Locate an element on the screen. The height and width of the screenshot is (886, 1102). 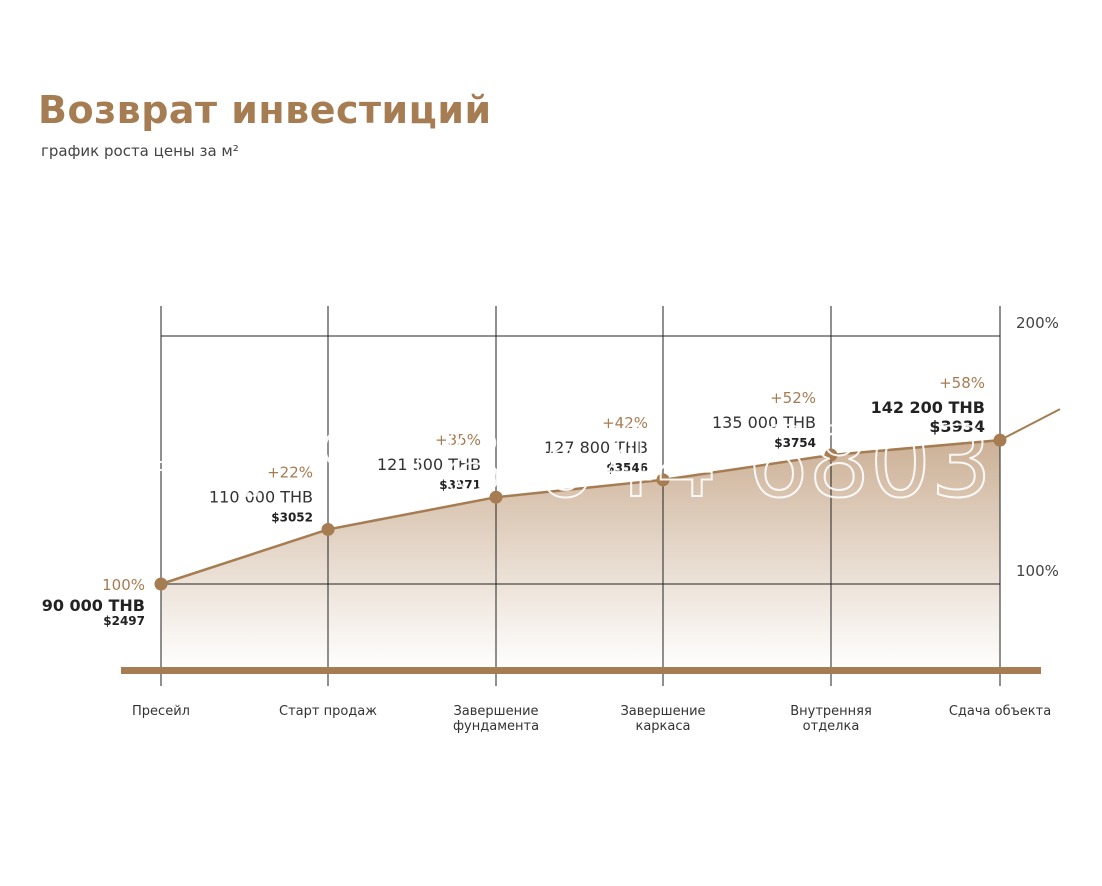
watermark-text: +7 918 644 6803 is located at coordinates (570, 463).